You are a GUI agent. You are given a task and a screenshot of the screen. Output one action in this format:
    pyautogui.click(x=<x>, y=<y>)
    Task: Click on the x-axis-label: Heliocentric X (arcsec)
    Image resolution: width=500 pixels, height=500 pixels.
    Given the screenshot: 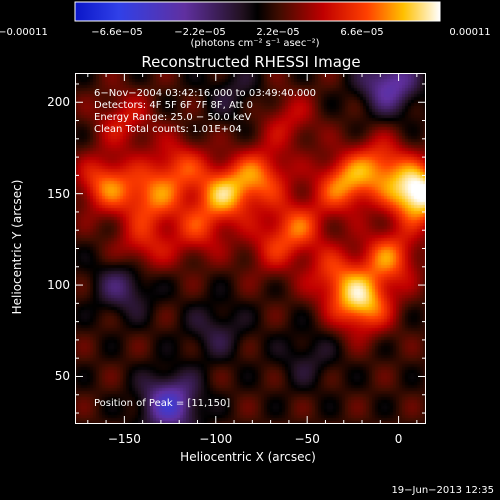 What is the action you would take?
    pyautogui.click(x=248, y=457)
    